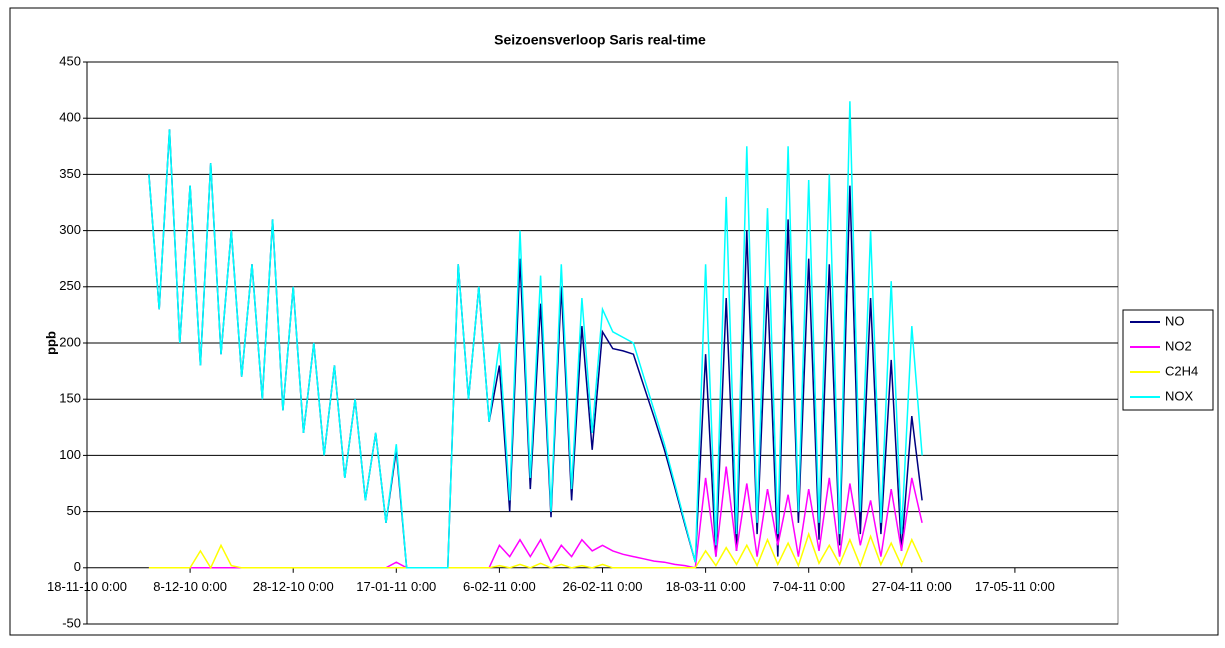 This screenshot has width=1225, height=648. What do you see at coordinates (535, 550) in the screenshot?
I see `series-line` at bounding box center [535, 550].